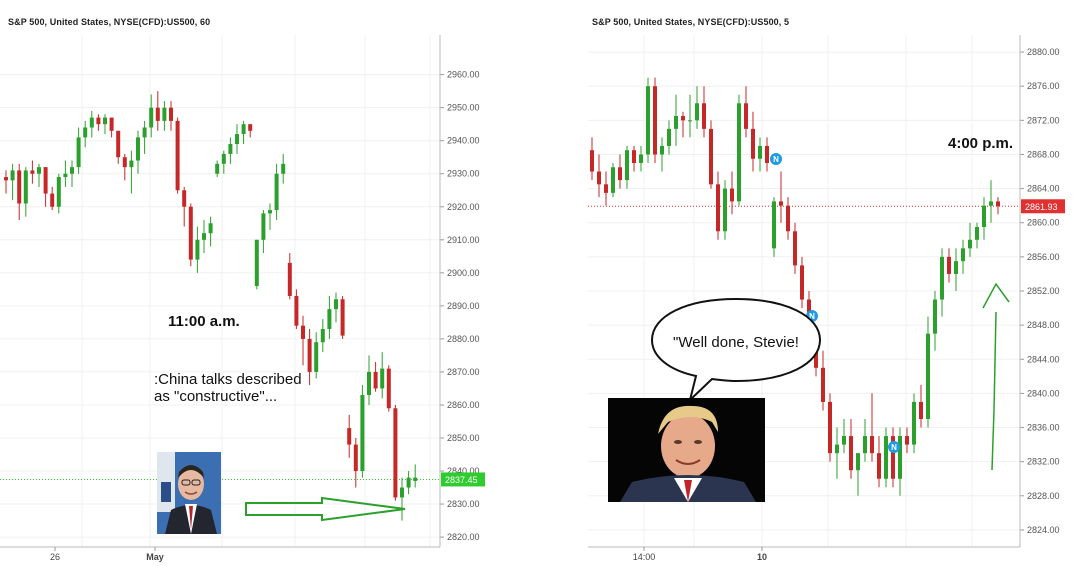 Image resolution: width=1092 pixels, height=566 pixels. Describe the element at coordinates (981, 143) in the screenshot. I see `right-time-annotation: 4:00 p.m.` at that location.